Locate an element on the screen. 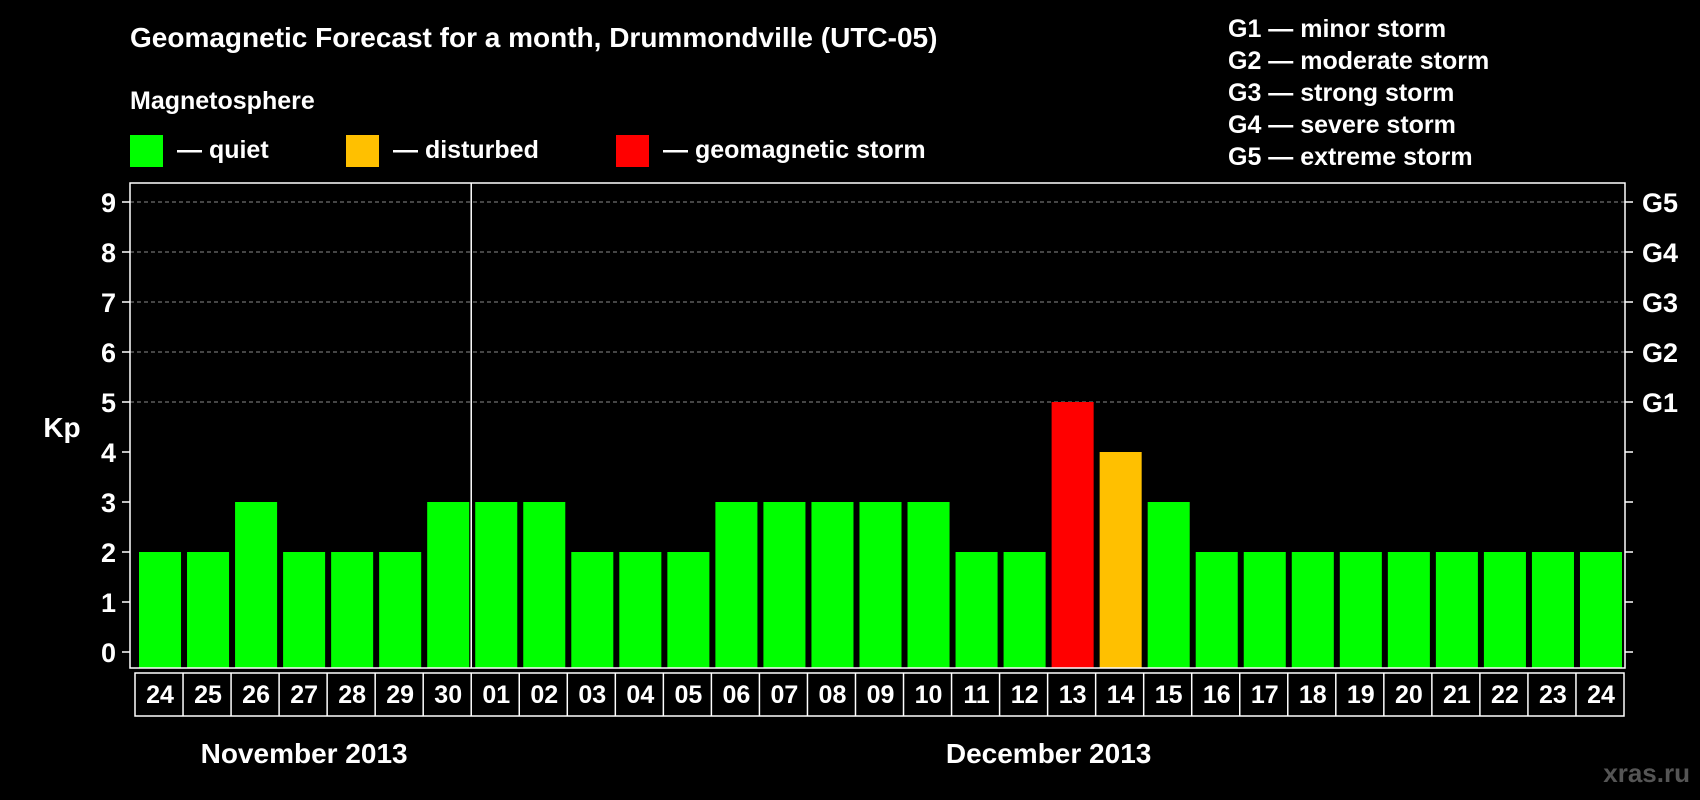  x-tick-label: 17 is located at coordinates (1265, 695).